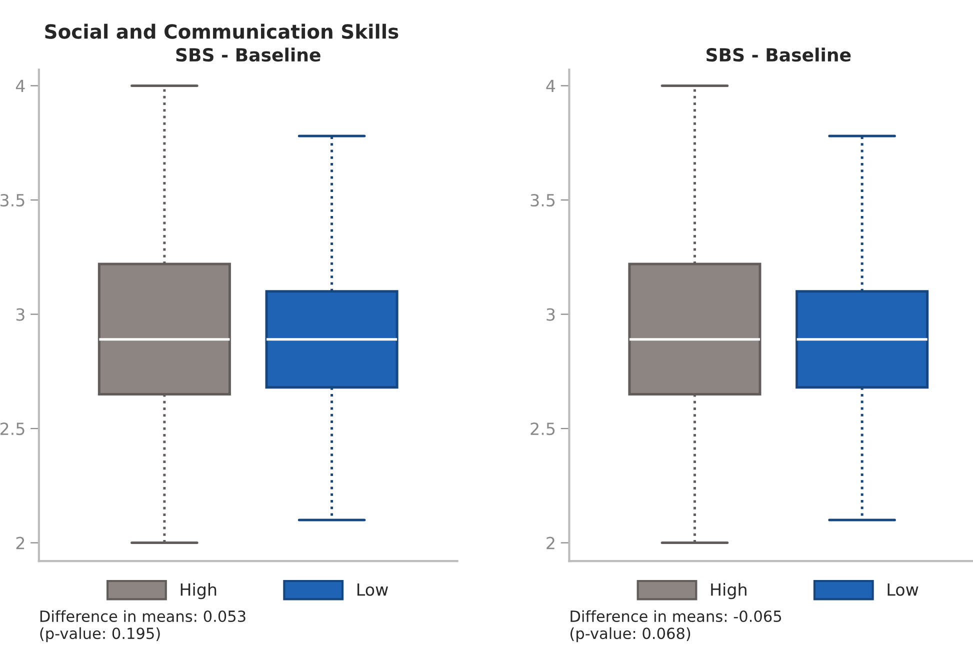 This screenshot has height=664, width=973. What do you see at coordinates (143, 626) in the screenshot?
I see `text: Difference in means: 0.053 (p-value: 0.195)` at bounding box center [143, 626].